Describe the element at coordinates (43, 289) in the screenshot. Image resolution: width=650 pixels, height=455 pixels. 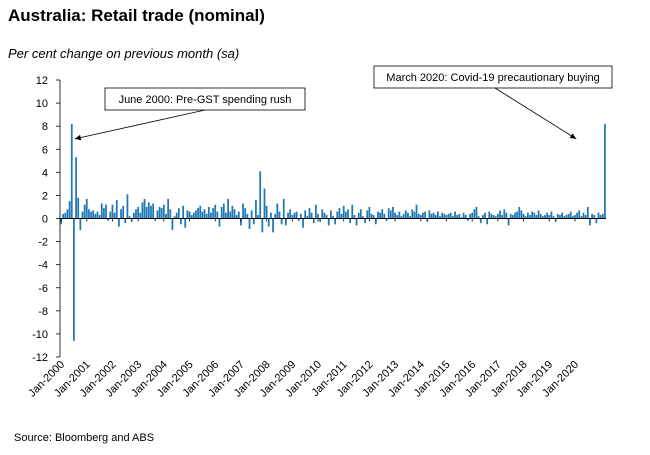
I see `y-tick-label: -6` at that location.